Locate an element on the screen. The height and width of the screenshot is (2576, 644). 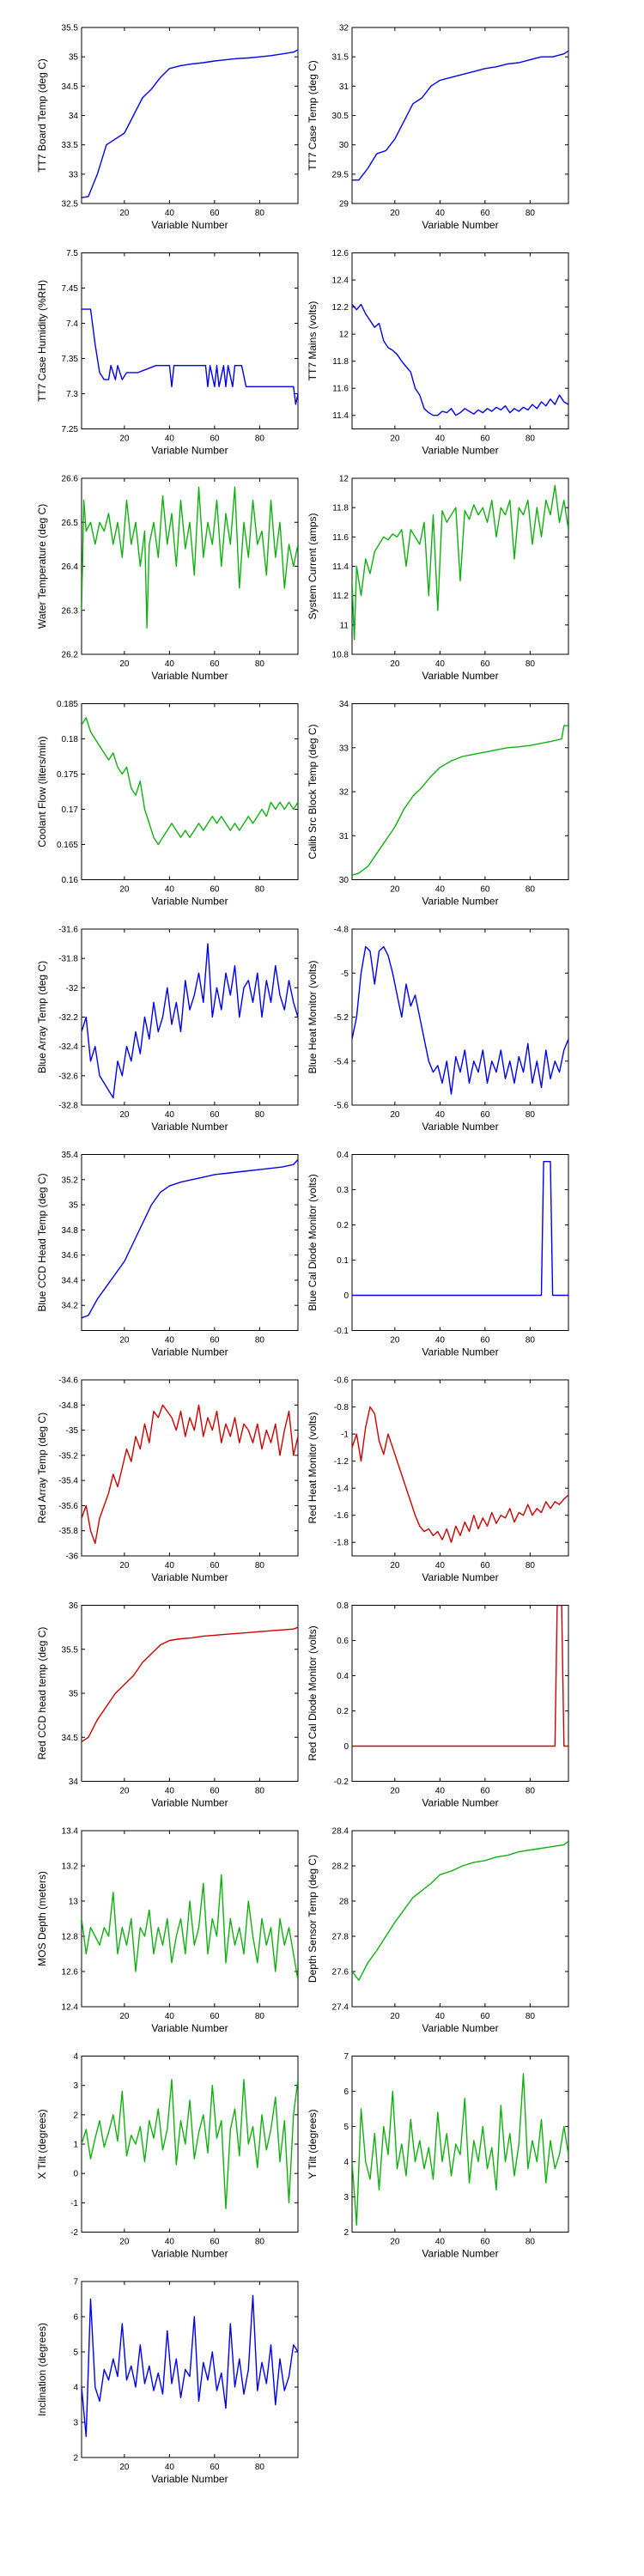
y-tick-label: 4 is located at coordinates (75, 2057).